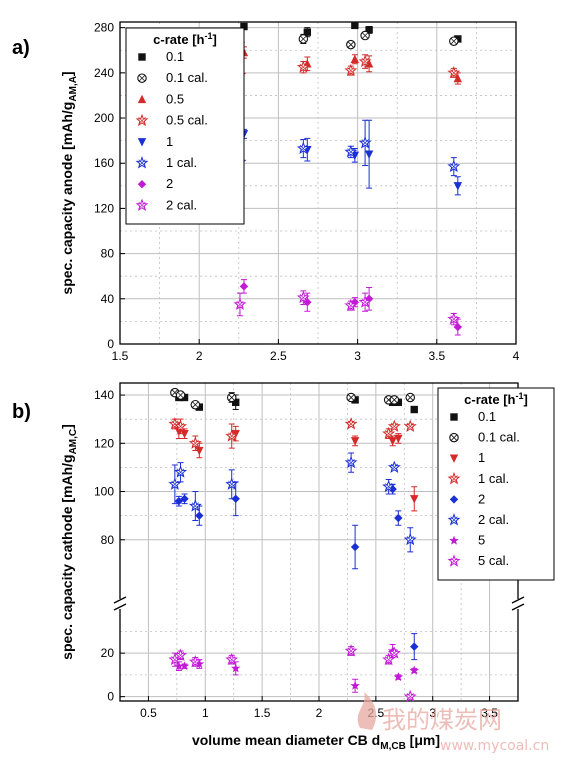 This screenshot has width=577, height=761. What do you see at coordinates (351, 423) in the screenshot?
I see `panel-b-point-s3-p4` at bounding box center [351, 423].